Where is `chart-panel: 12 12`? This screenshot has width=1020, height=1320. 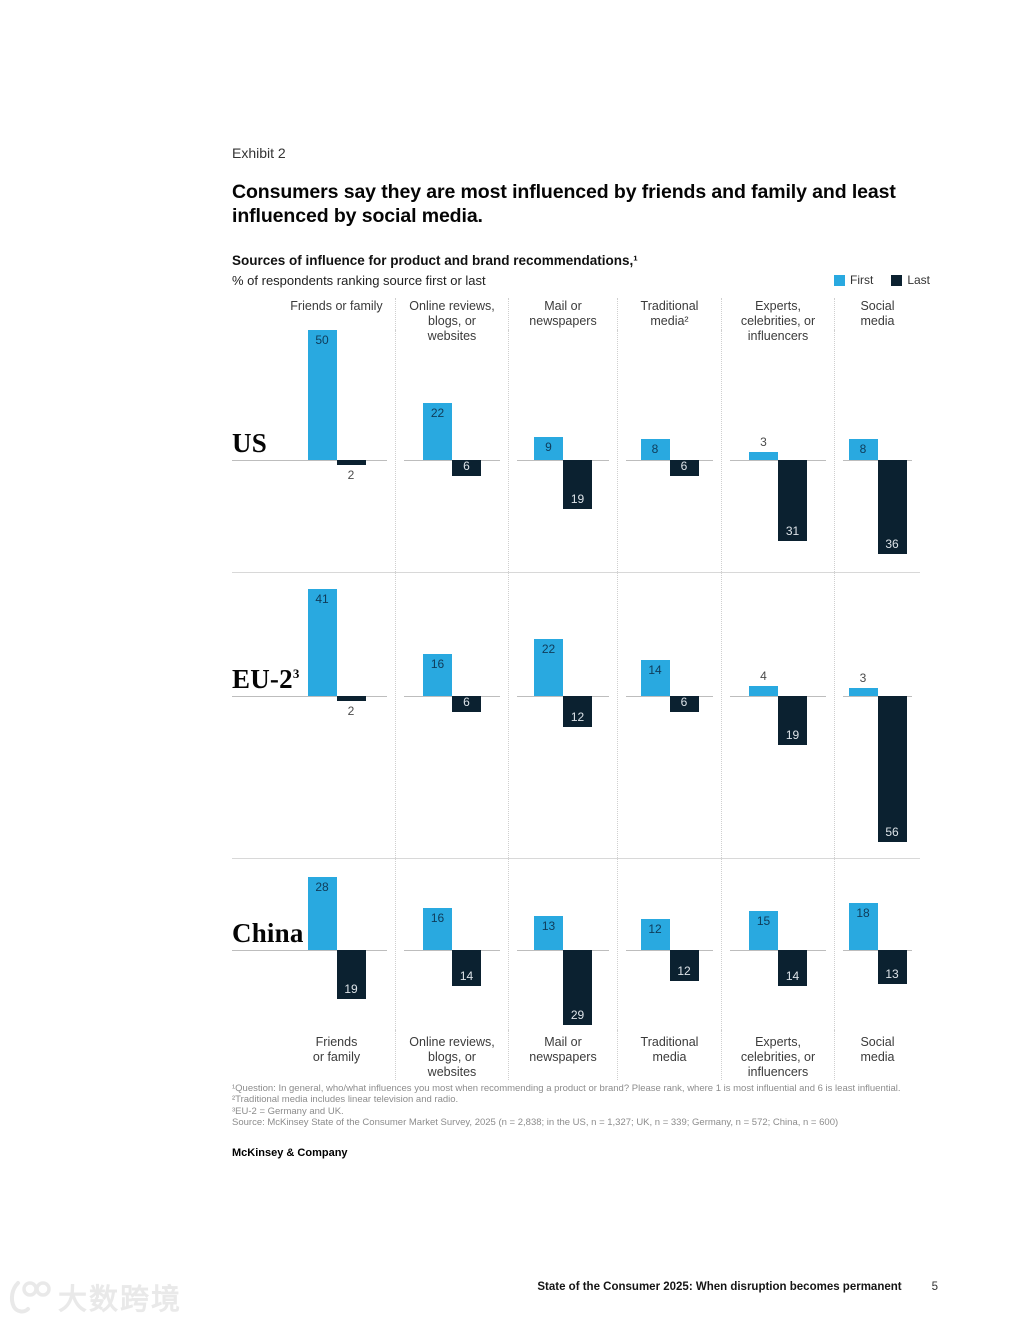 chart-panel: 12 12 is located at coordinates (669, 944).